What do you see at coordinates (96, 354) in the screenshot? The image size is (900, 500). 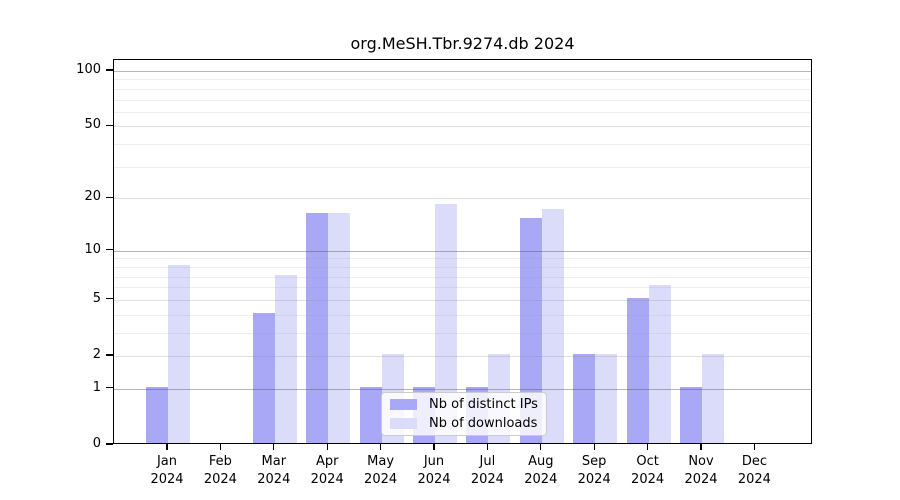 I see `y-tick-label-2: 2` at bounding box center [96, 354].